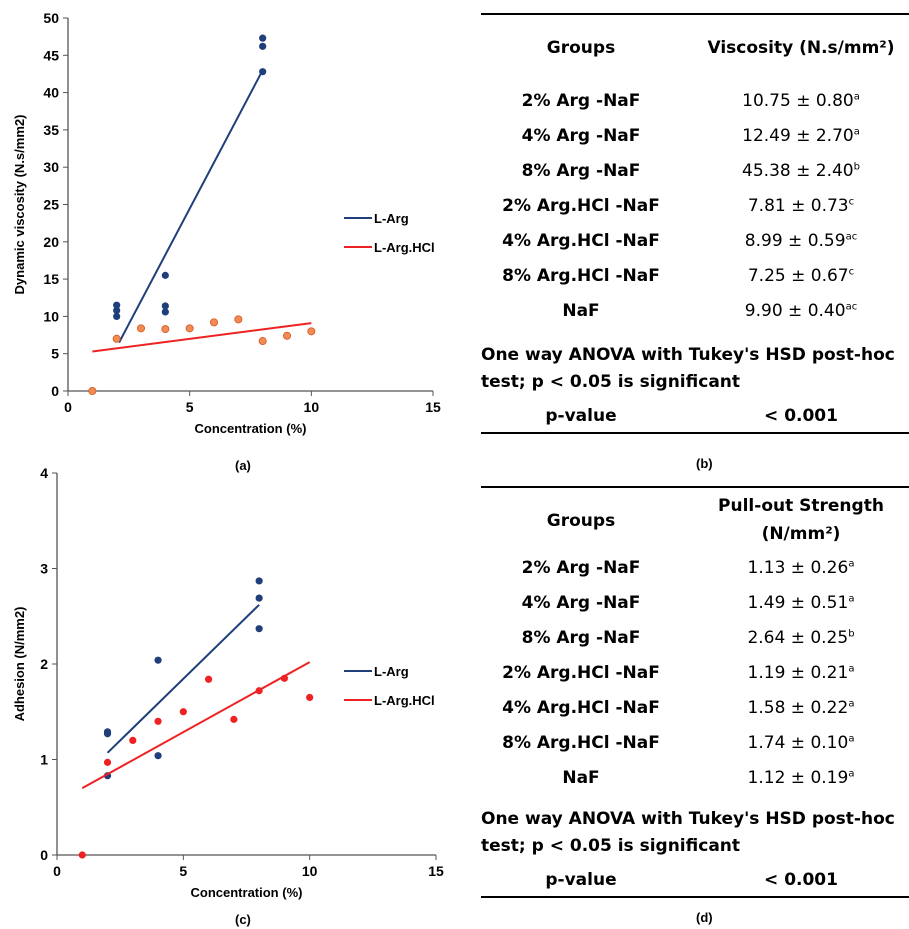 The image size is (909, 929). What do you see at coordinates (51, 205) in the screenshot?
I see `y-tick-label: 25` at bounding box center [51, 205].